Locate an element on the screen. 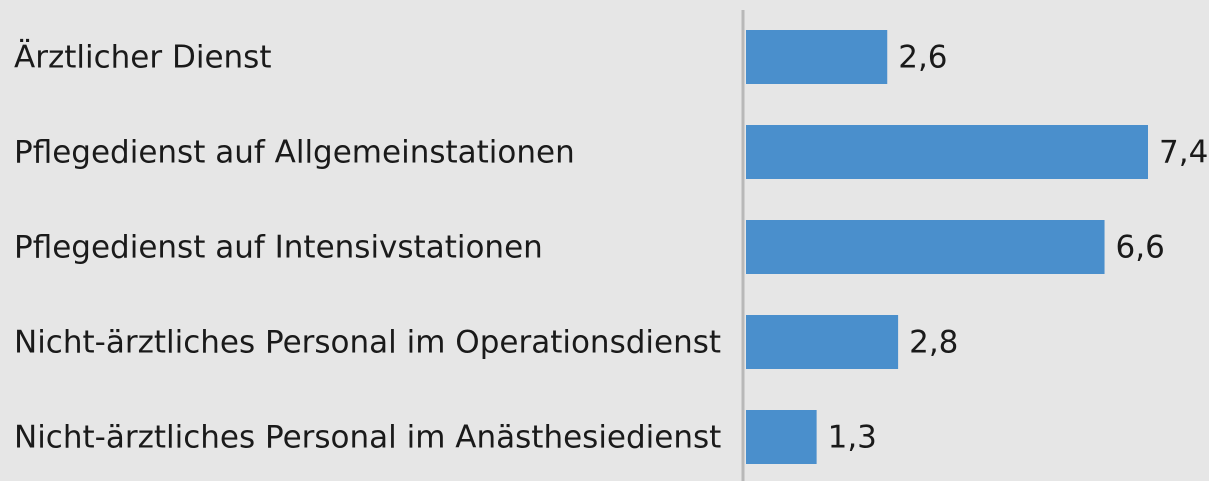 The height and width of the screenshot is (481, 1209). category-label: Ärztlicher Dienst is located at coordinates (142, 58).